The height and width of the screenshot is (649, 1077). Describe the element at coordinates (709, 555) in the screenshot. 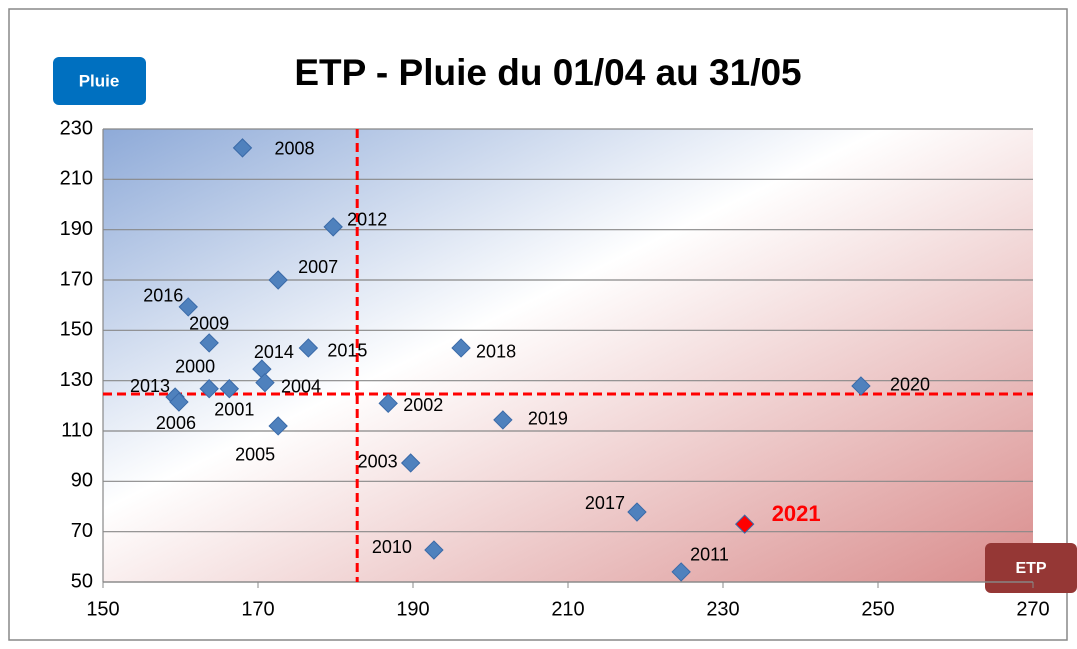

I see `point-label: 2011` at that location.